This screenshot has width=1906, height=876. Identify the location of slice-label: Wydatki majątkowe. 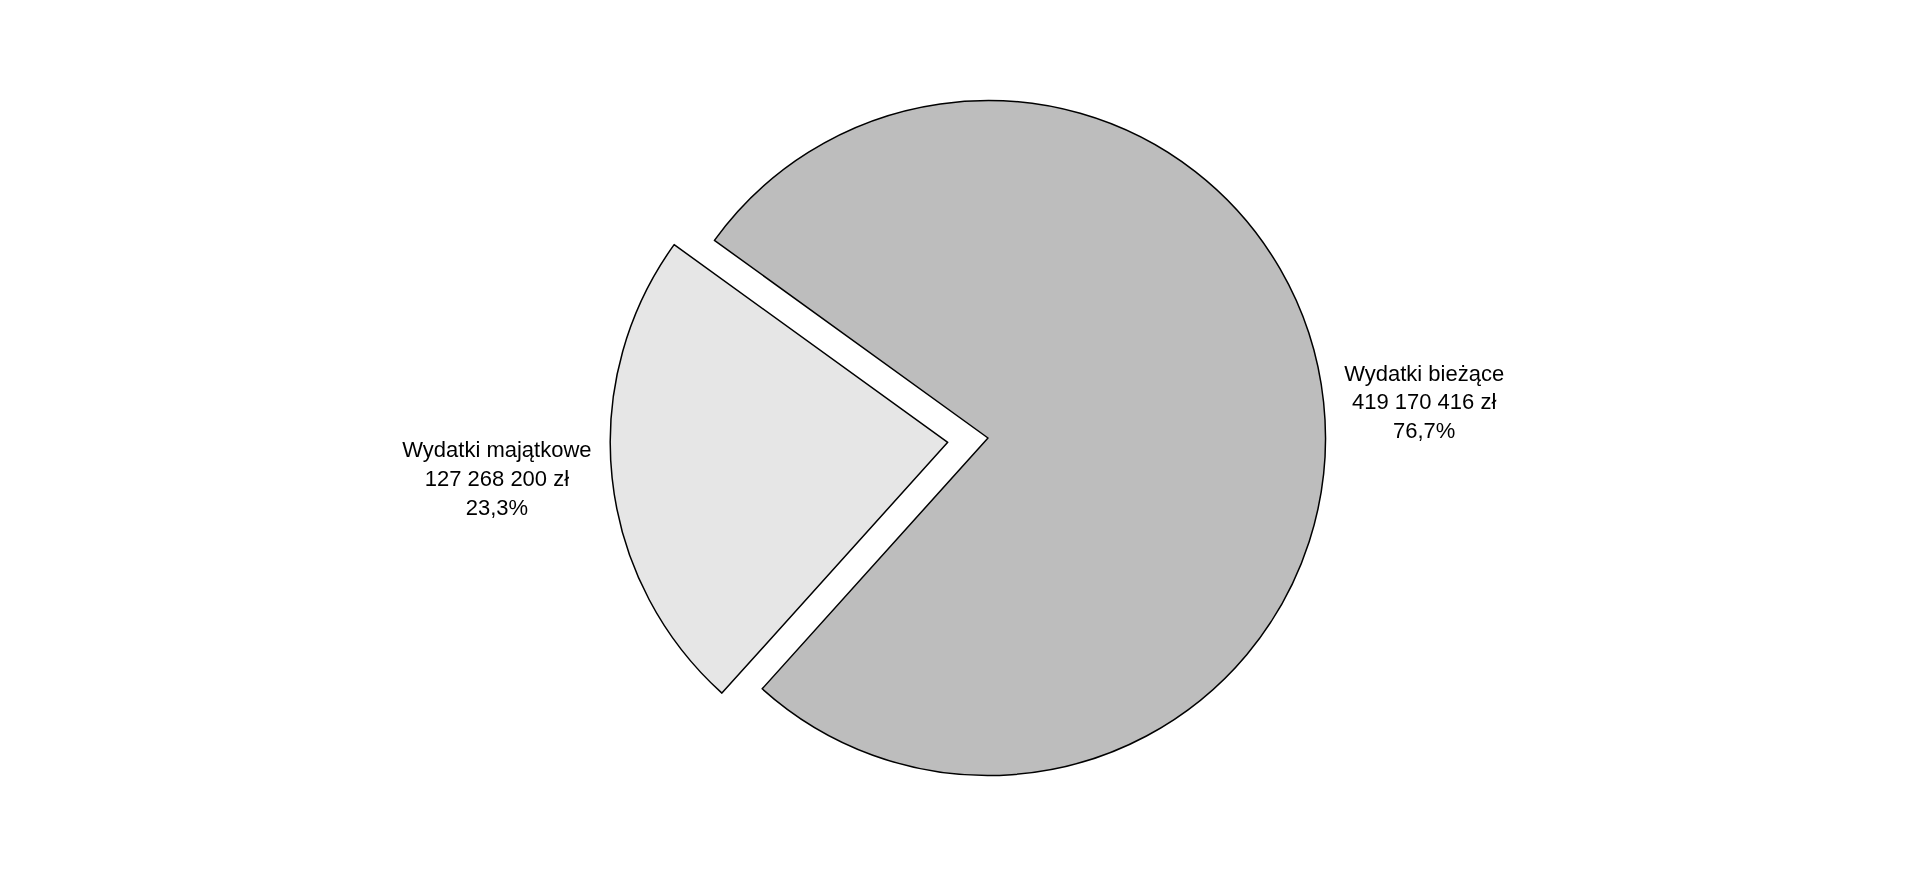
(497, 450).